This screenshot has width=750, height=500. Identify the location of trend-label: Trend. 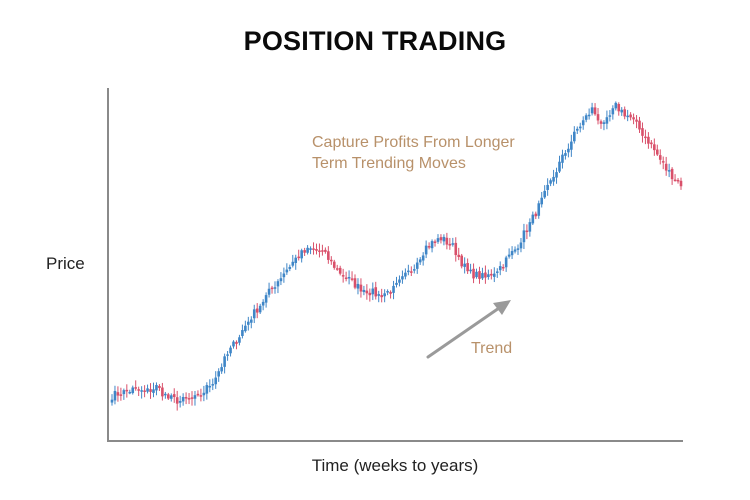
(492, 348).